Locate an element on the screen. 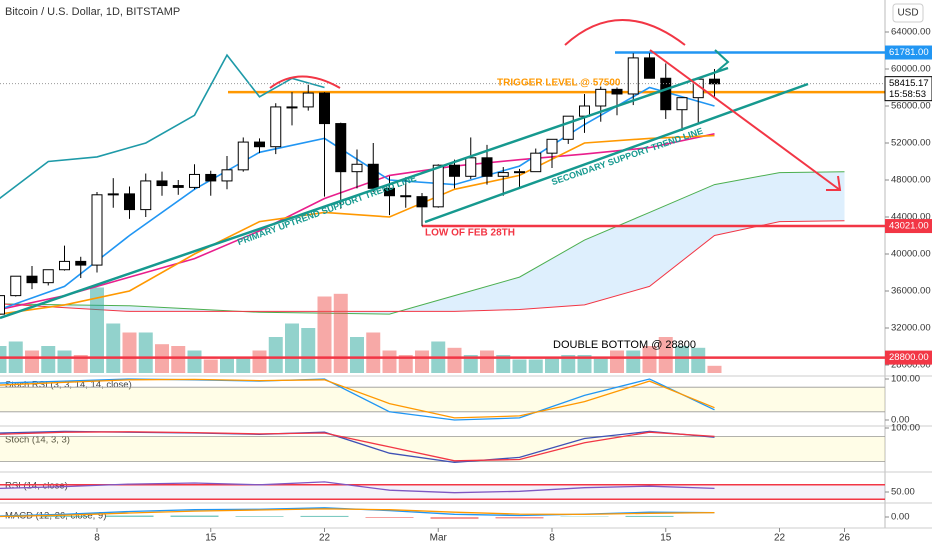 This screenshot has width=932, height=550. currency: USD is located at coordinates (907, 13).